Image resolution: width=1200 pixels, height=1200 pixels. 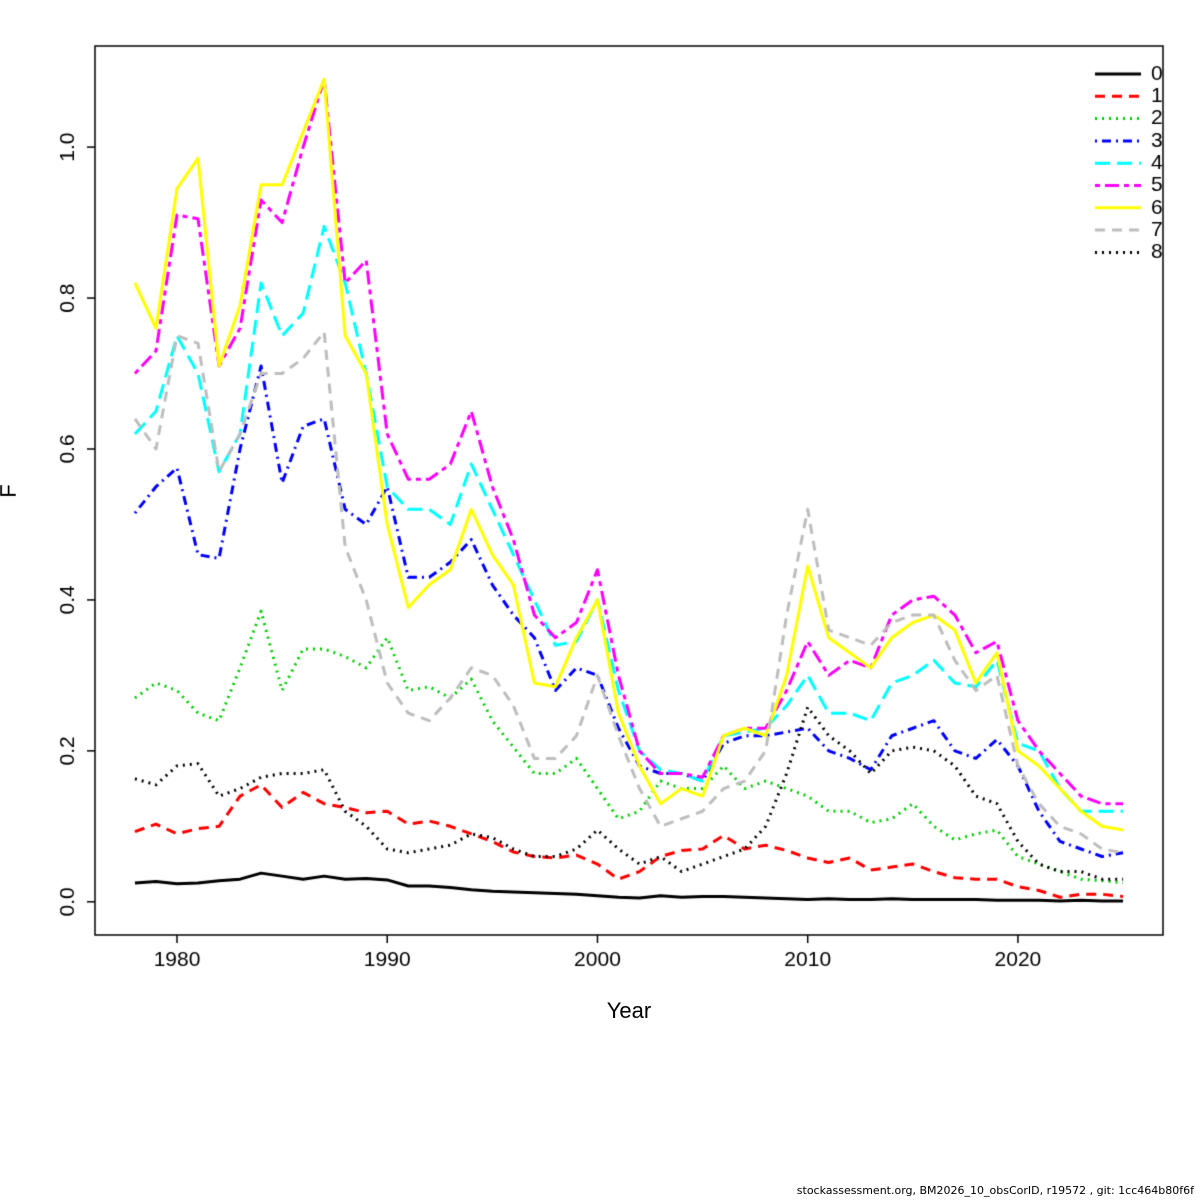 I want to click on x-axis-label: Year, so click(x=629, y=1010).